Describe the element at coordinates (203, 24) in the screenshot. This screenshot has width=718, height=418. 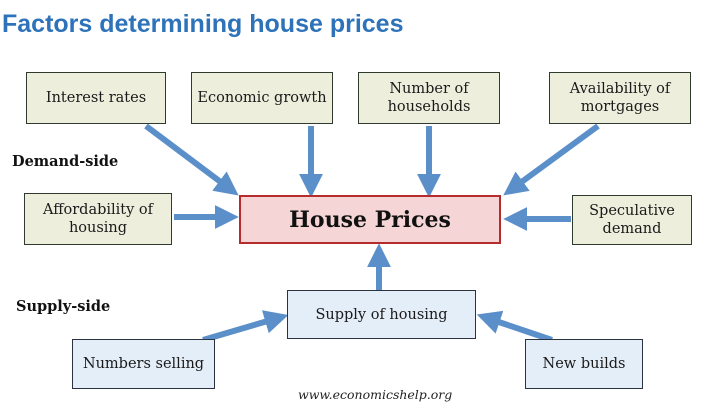
I see `page-title: Factors determining house prices` at that location.